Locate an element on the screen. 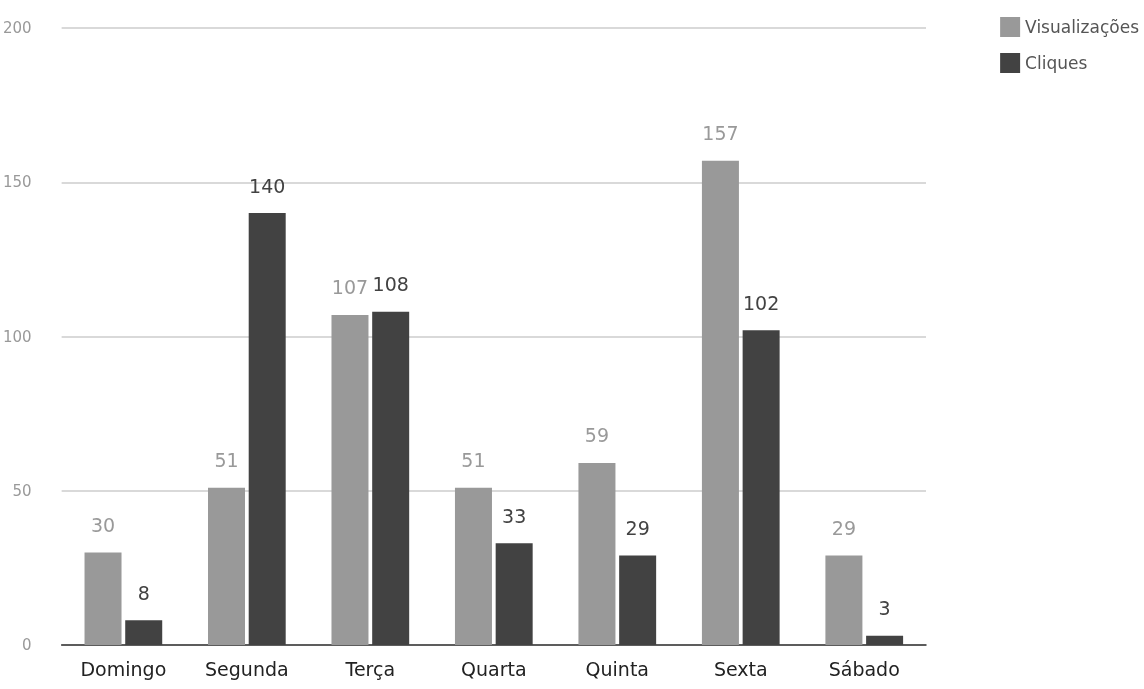 Image resolution: width=1144 pixels, height=689 pixels. data-label: 107 is located at coordinates (350, 287).